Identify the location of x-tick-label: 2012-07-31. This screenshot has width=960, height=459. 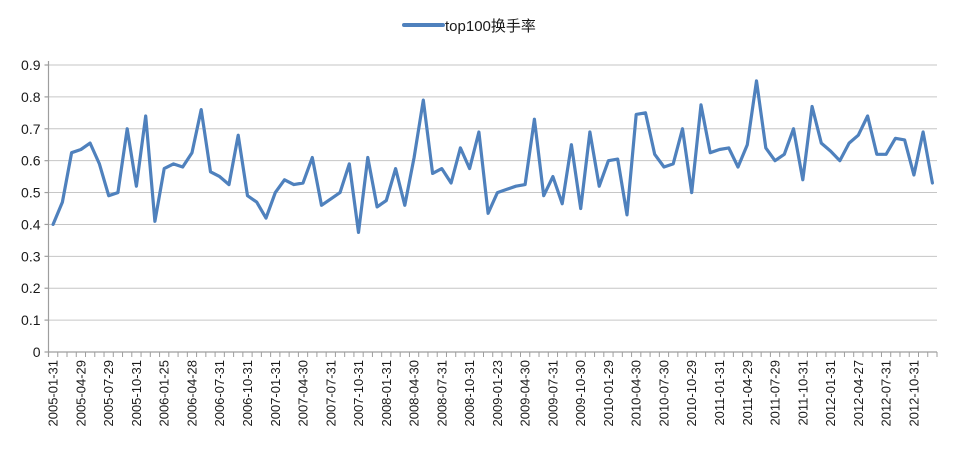
(886, 393).